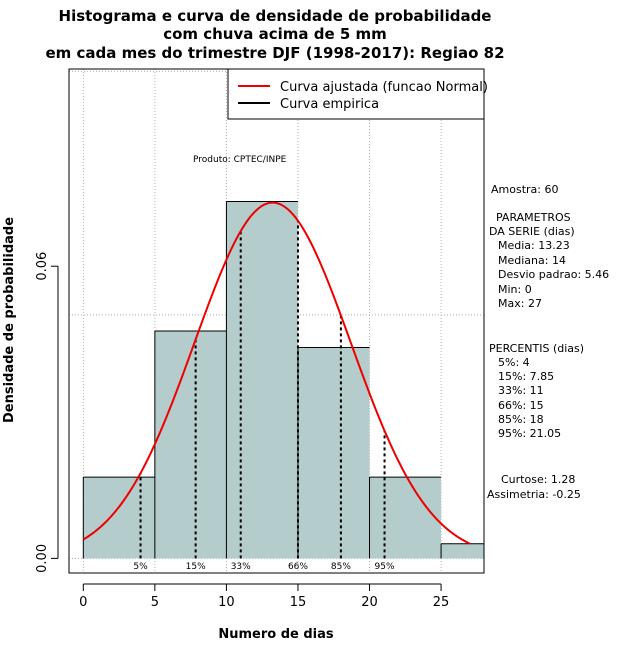  What do you see at coordinates (536, 348) in the screenshot?
I see `stat-percentis-title: PERCENTIS (dias)` at bounding box center [536, 348].